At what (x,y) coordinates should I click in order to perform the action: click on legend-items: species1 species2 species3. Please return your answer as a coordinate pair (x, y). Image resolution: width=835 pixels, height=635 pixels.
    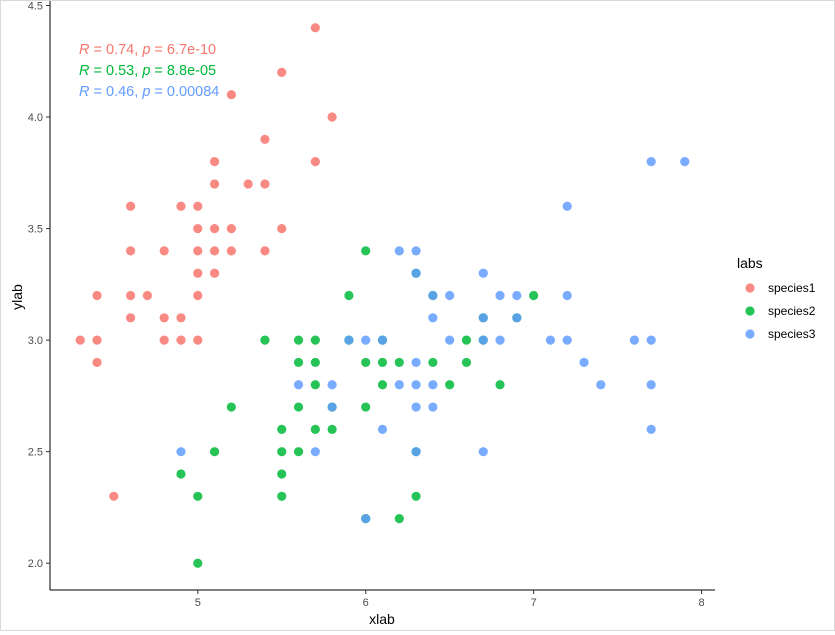
    Looking at the image, I should click on (780, 311).